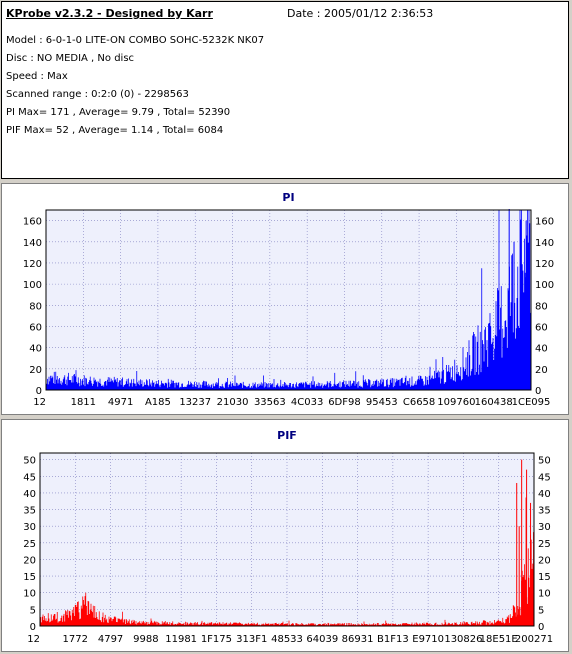 This screenshot has width=572, height=654. Describe the element at coordinates (544, 222) in the screenshot. I see `y-tick-label-right: 160` at that location.